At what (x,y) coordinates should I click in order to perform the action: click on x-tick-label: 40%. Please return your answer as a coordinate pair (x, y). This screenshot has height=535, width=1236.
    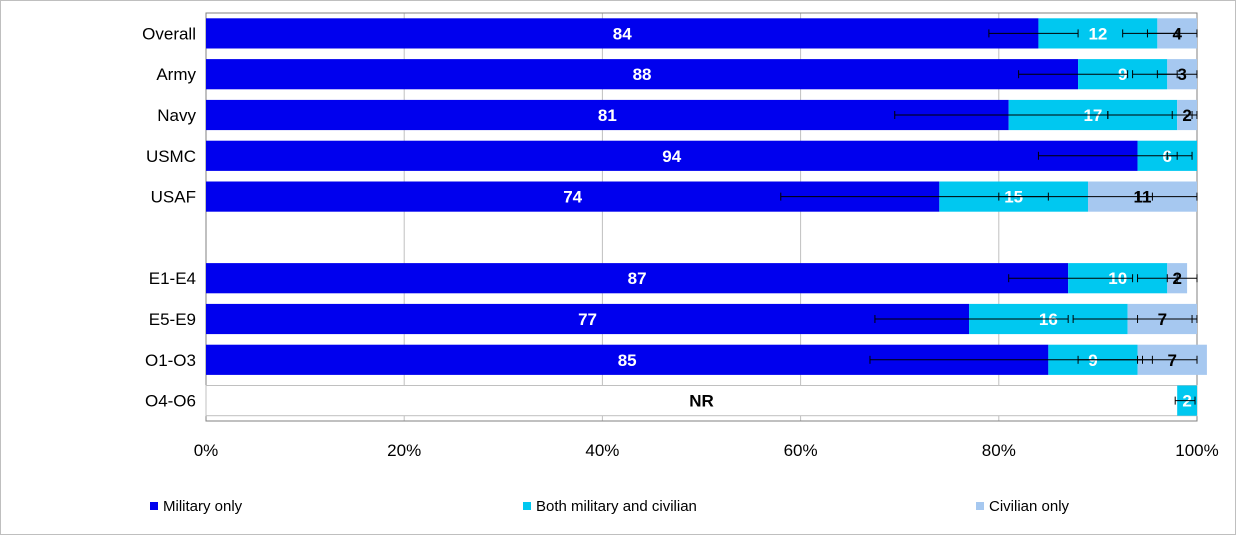
    Looking at the image, I should click on (602, 450).